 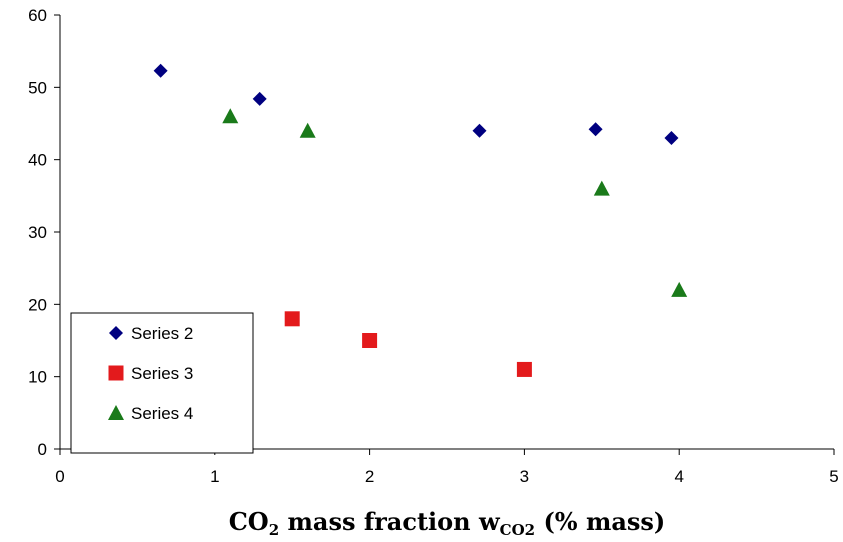 I want to click on x-axis-label-part: CO, so click(x=249, y=521).